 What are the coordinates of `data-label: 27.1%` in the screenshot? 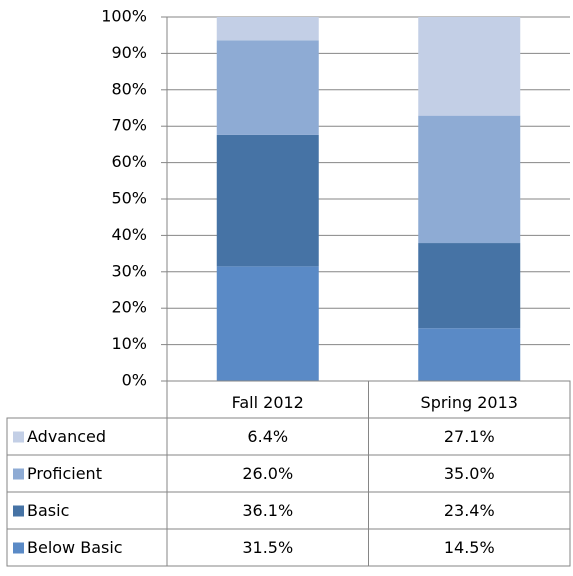 It's located at (469, 436).